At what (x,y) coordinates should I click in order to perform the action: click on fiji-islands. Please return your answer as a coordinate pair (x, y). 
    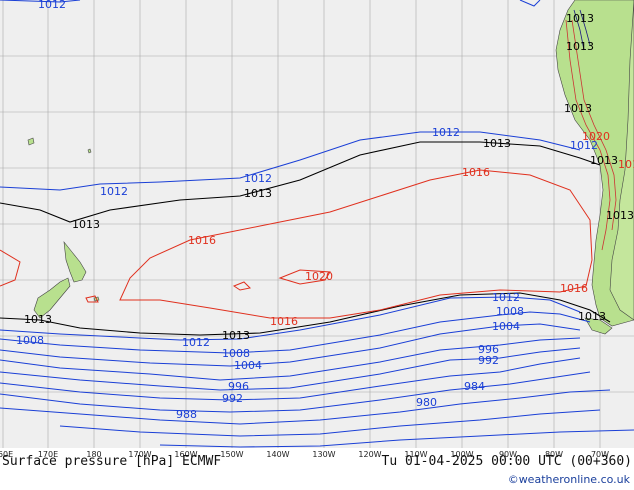
    Looking at the image, I should click on (31, 141).